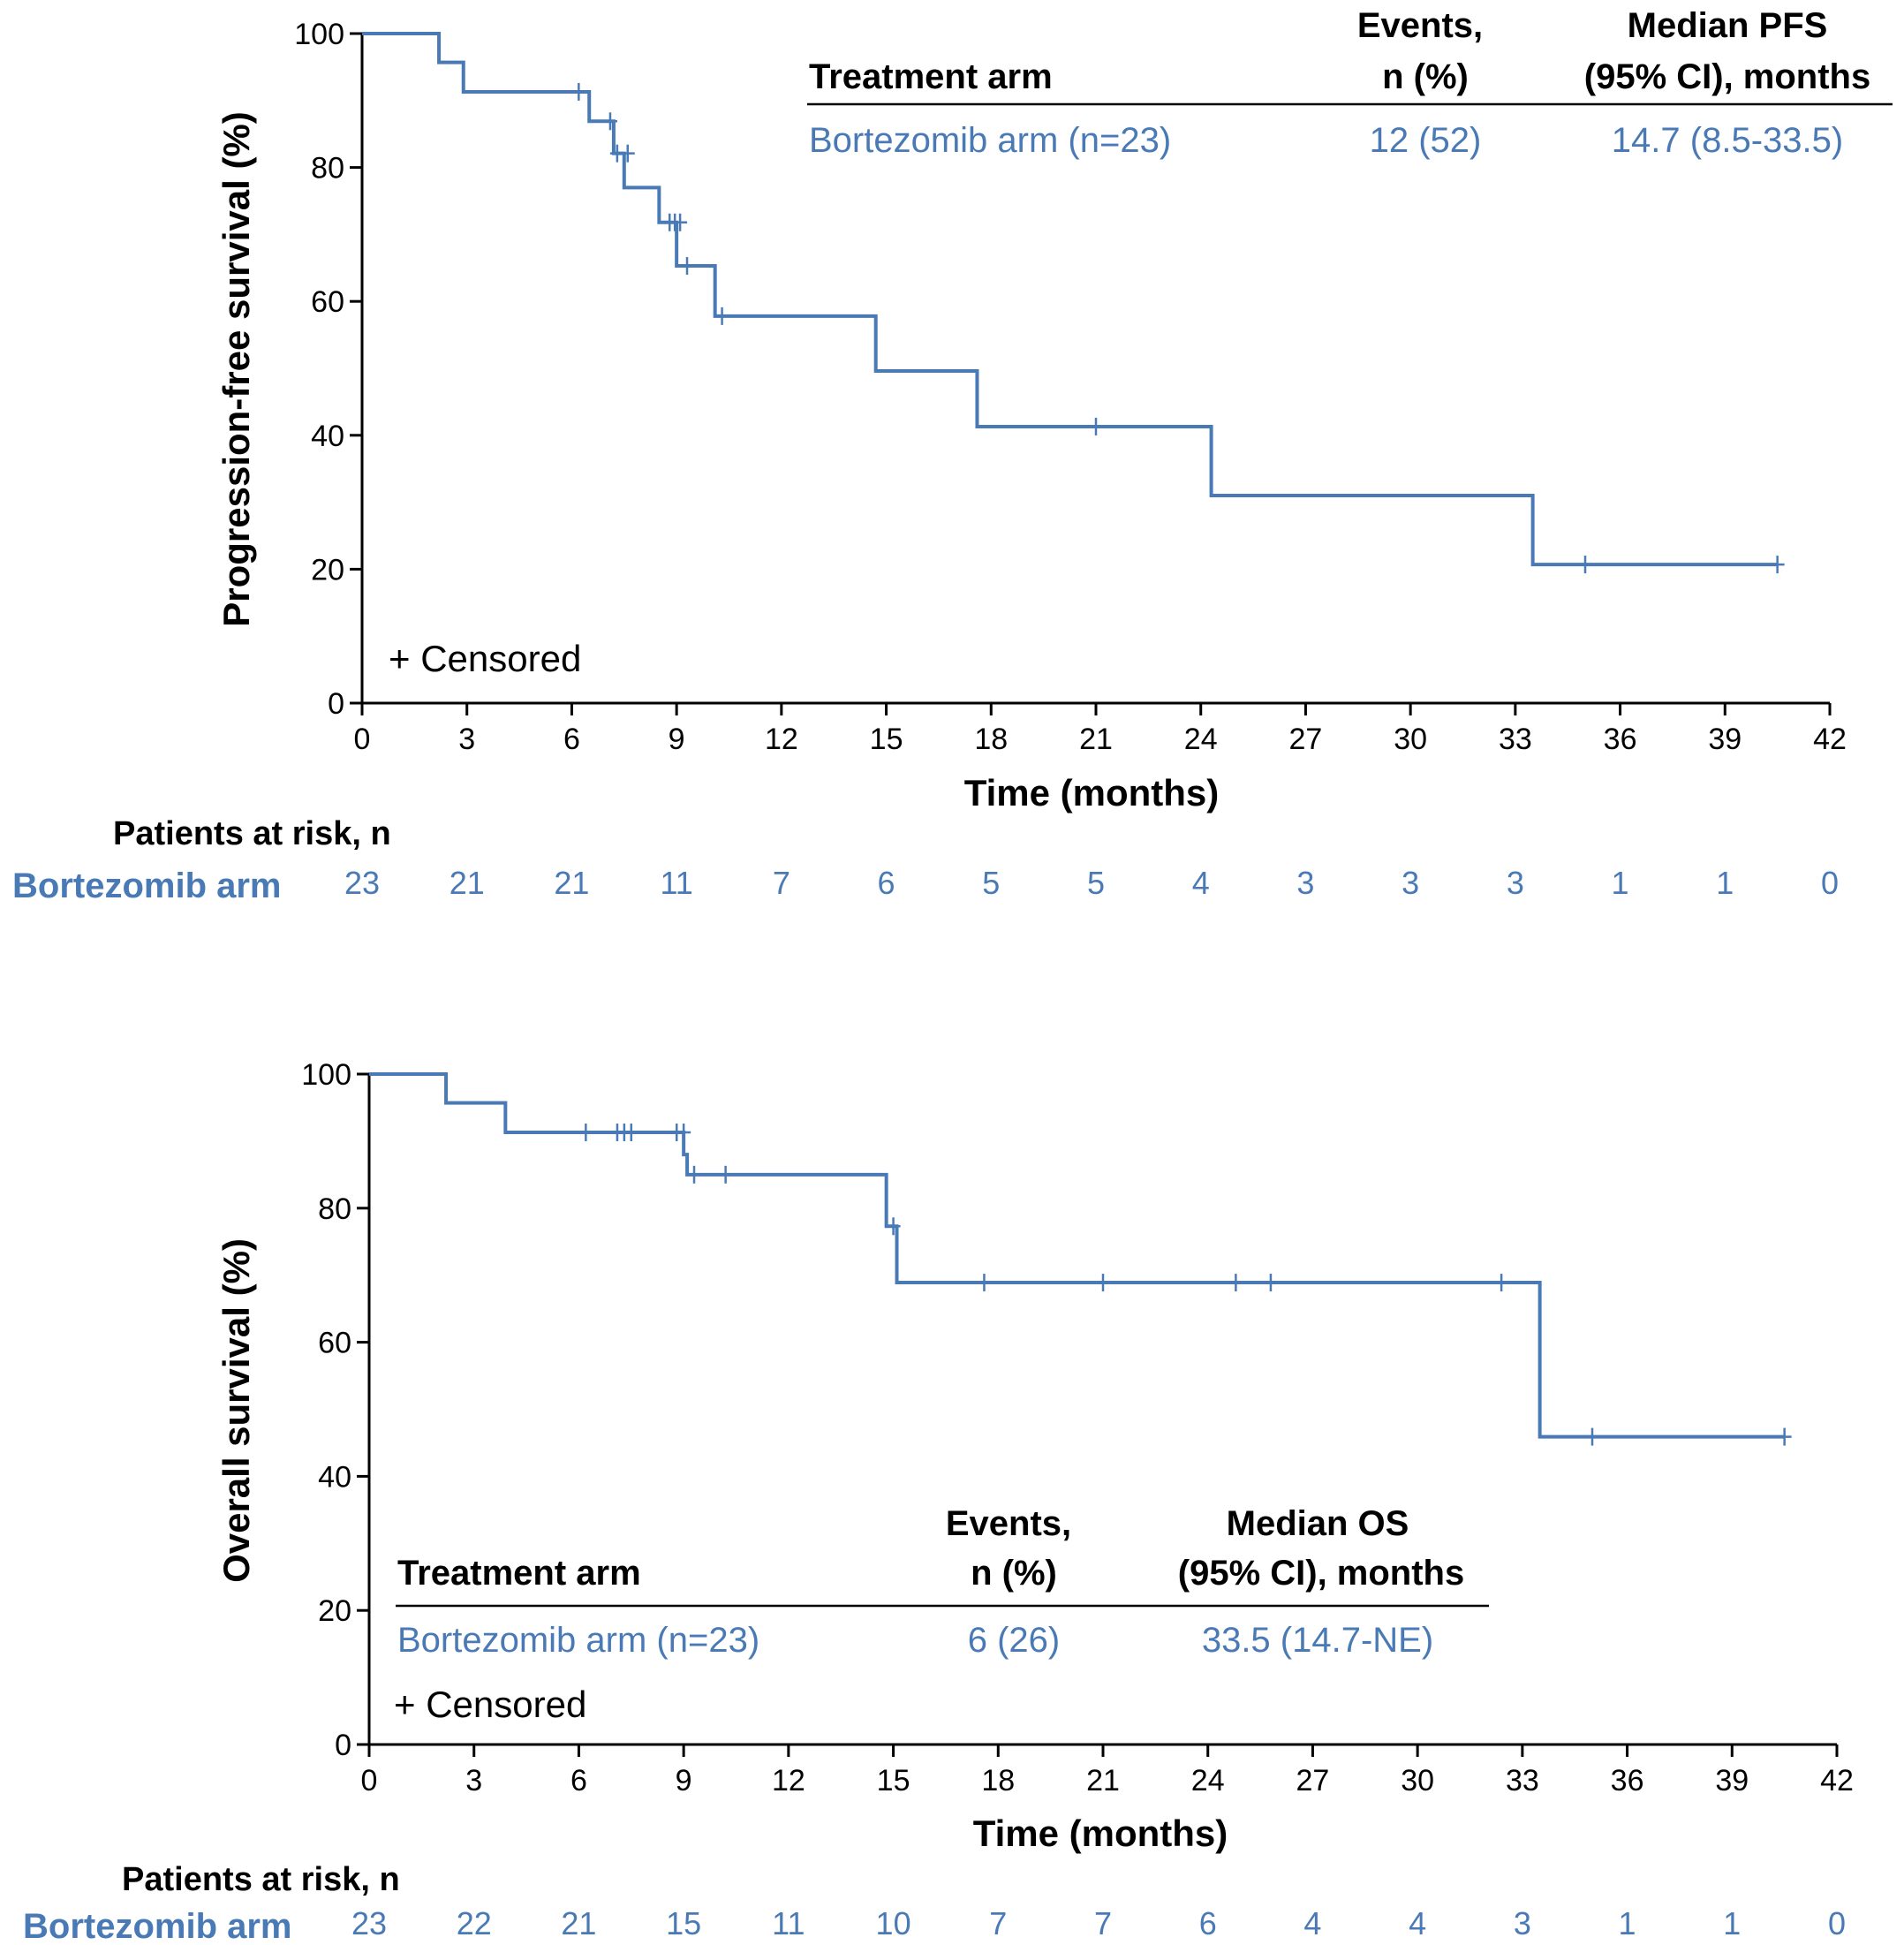  Describe the element at coordinates (991, 739) in the screenshot. I see `pfs-x-tick-label: 18` at that location.